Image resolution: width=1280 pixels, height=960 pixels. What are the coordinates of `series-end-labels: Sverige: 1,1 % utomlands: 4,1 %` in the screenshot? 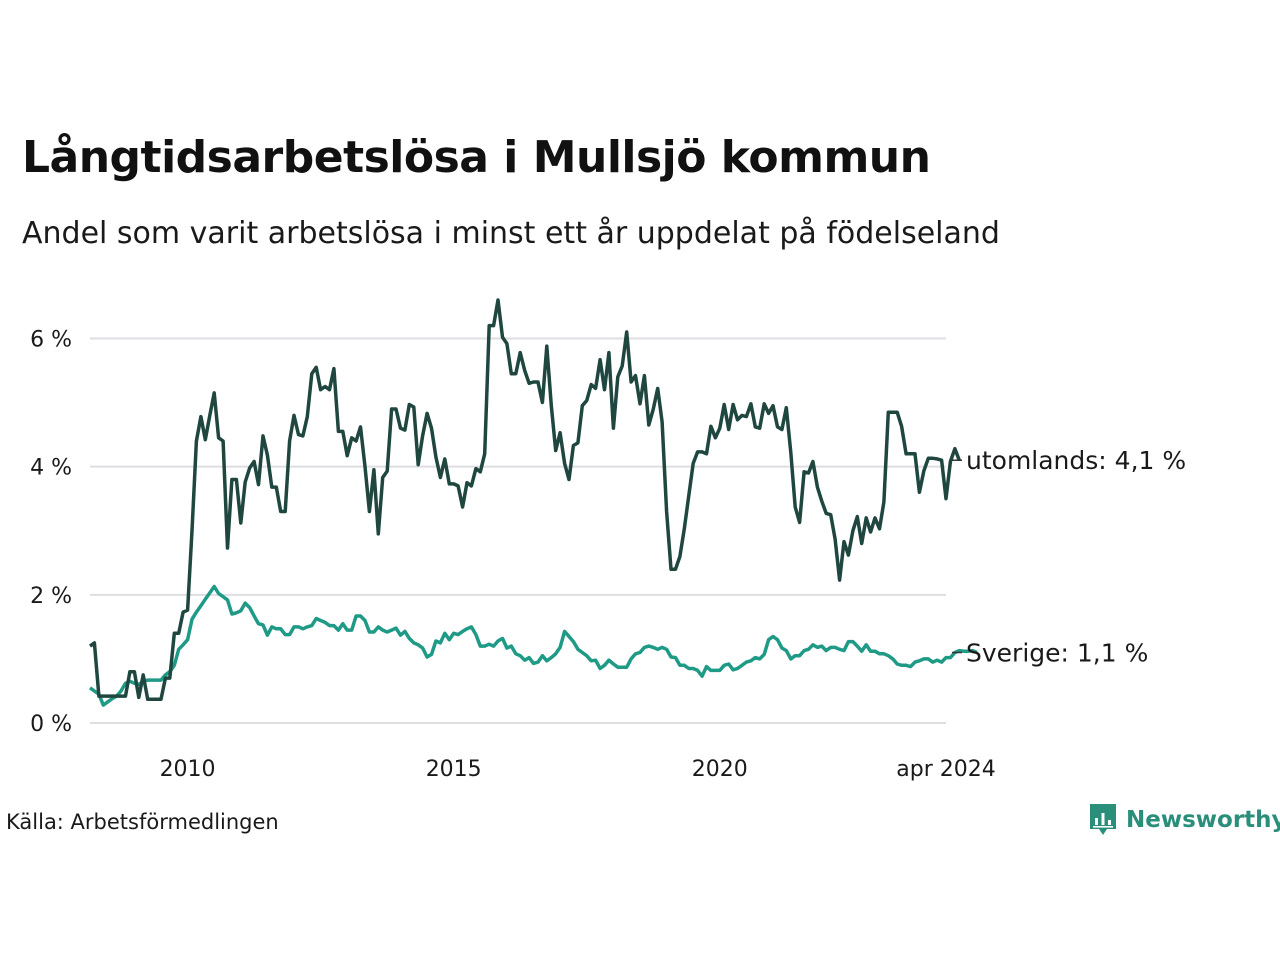 It's located at (1069, 557).